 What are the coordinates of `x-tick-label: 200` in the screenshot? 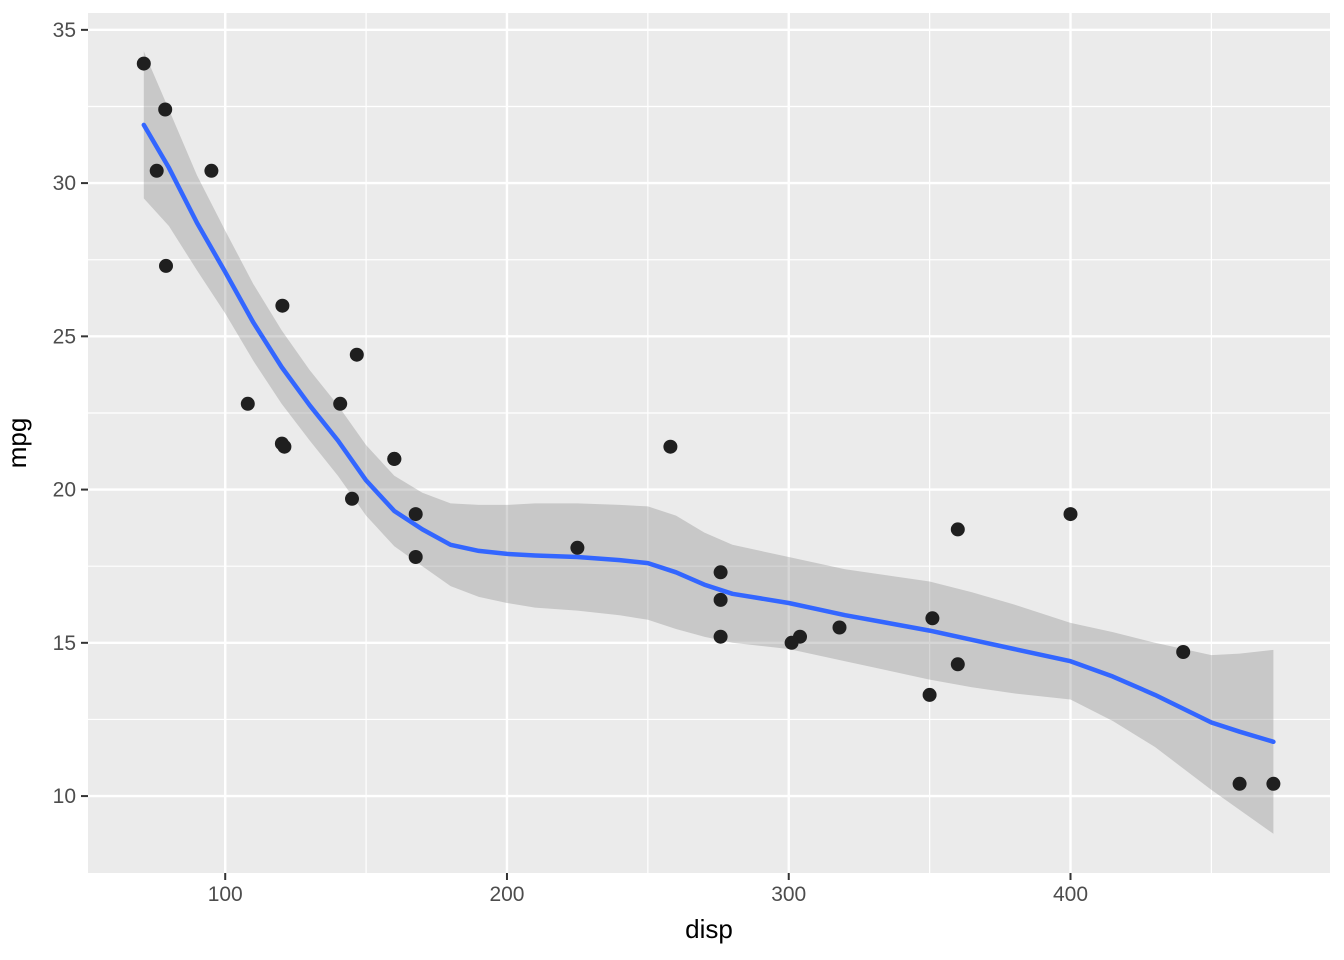 It's located at (506, 894).